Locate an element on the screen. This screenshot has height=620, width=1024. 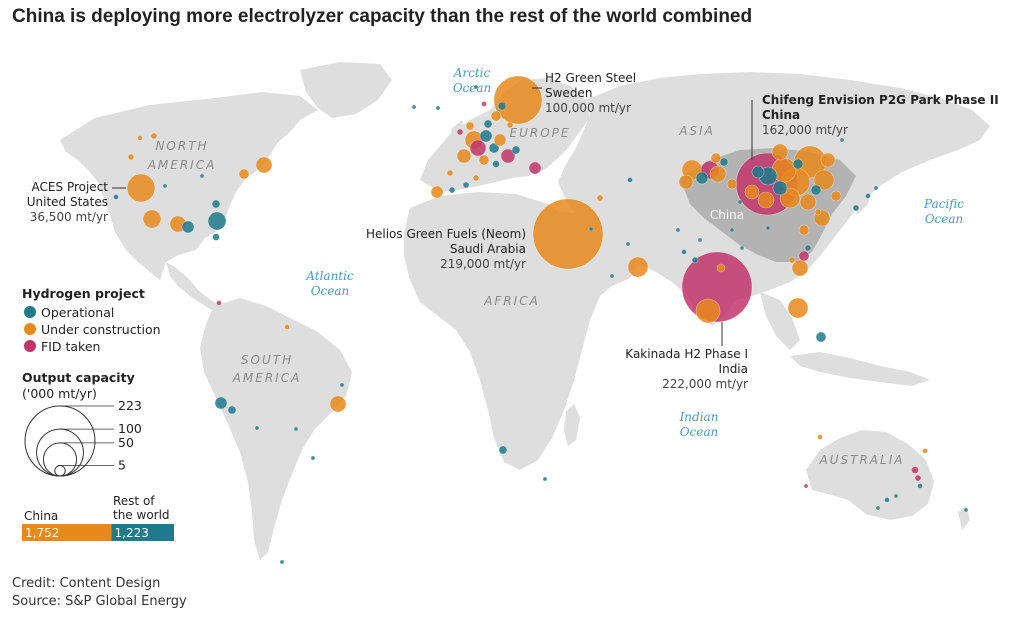
legend-project-title: Hydrogen project is located at coordinates (83, 293).